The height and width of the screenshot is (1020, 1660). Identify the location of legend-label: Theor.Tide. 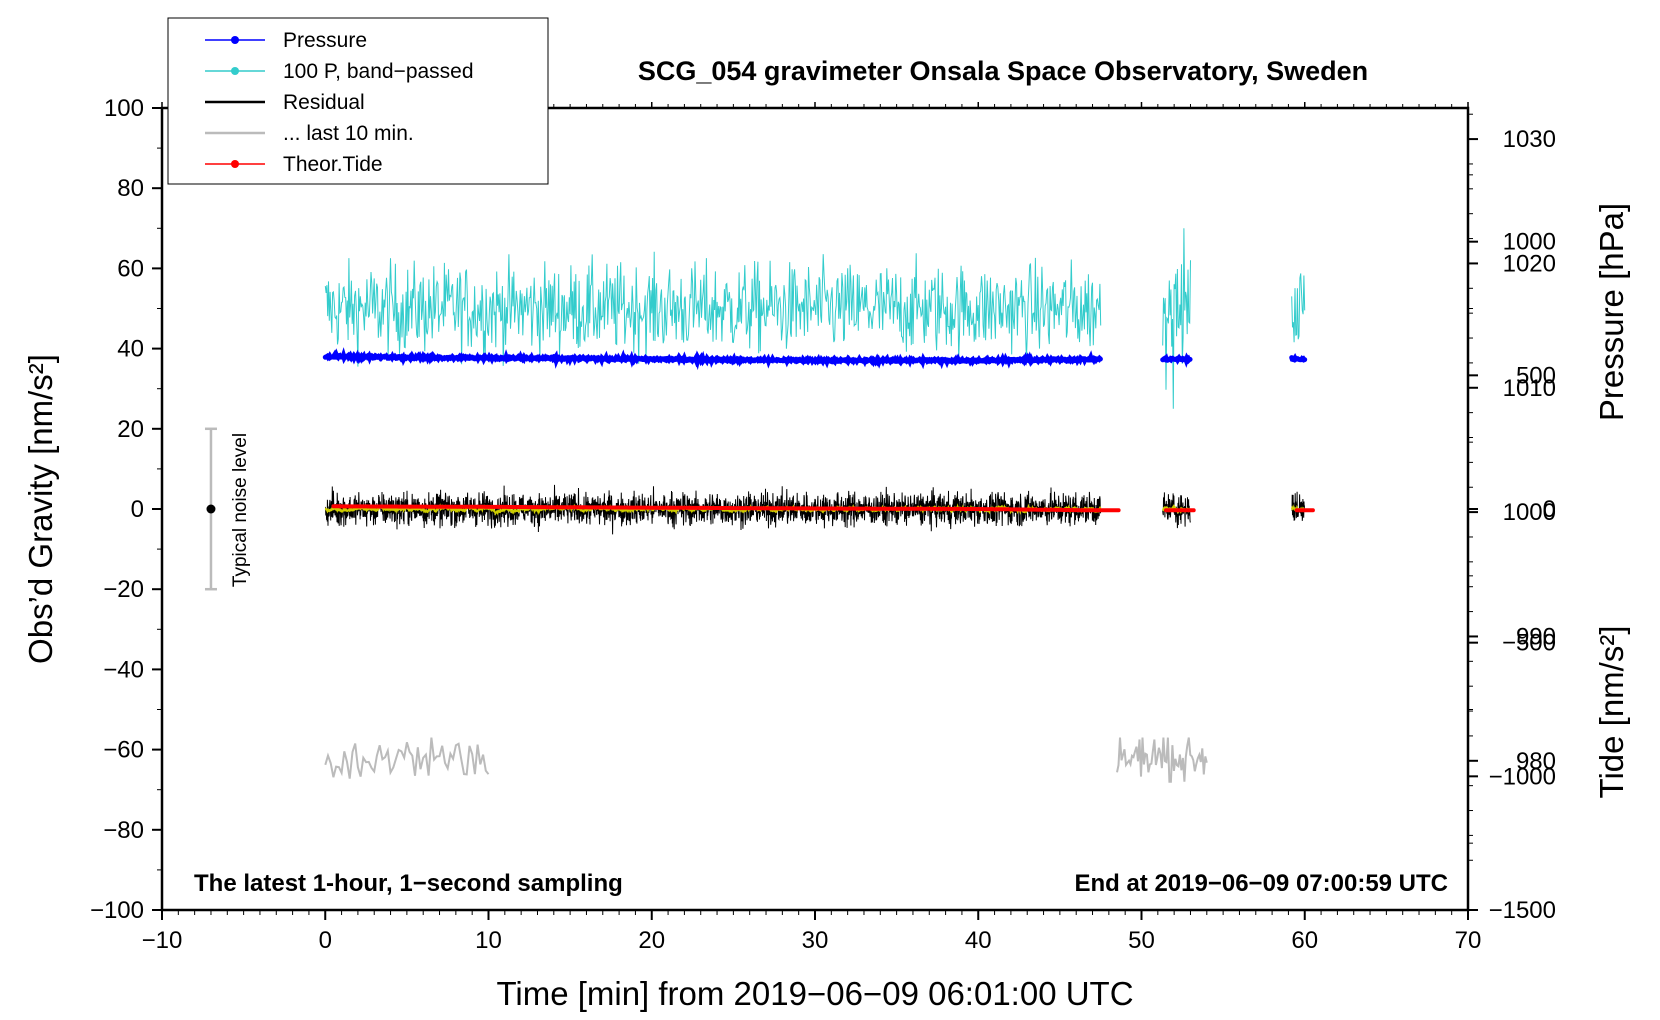
(333, 164).